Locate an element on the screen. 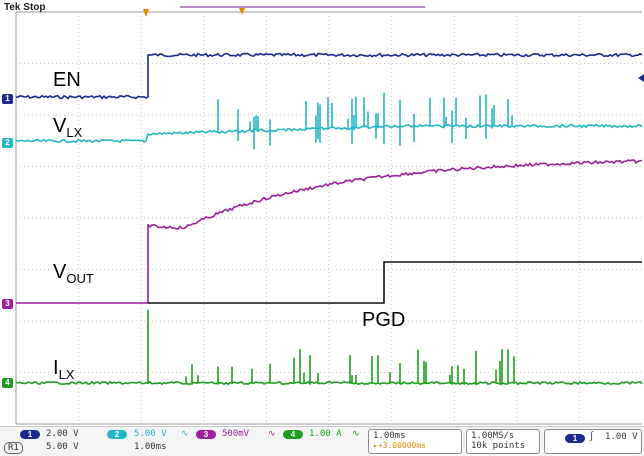 This screenshot has width=644, height=456. timebase-value: 1.00ms is located at coordinates (389, 436).